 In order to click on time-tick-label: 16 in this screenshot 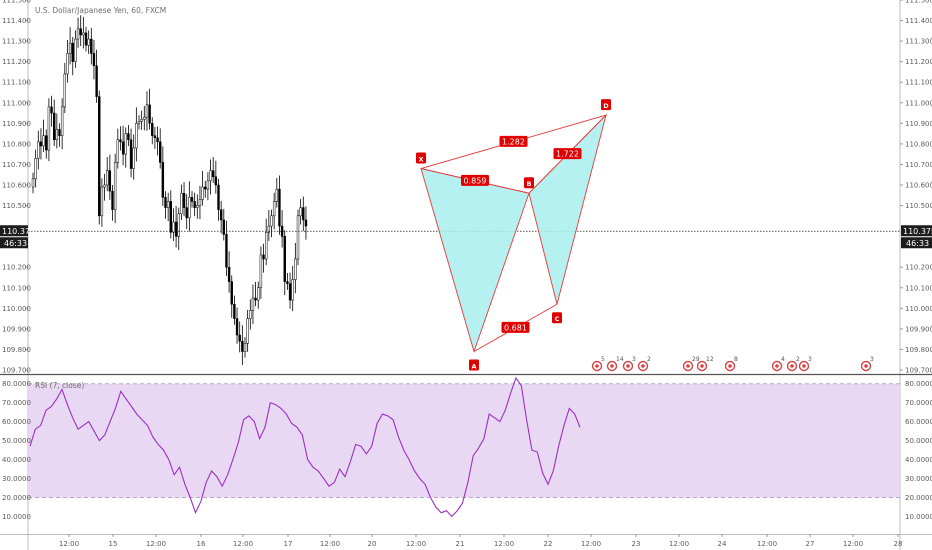, I will do `click(201, 544)`.